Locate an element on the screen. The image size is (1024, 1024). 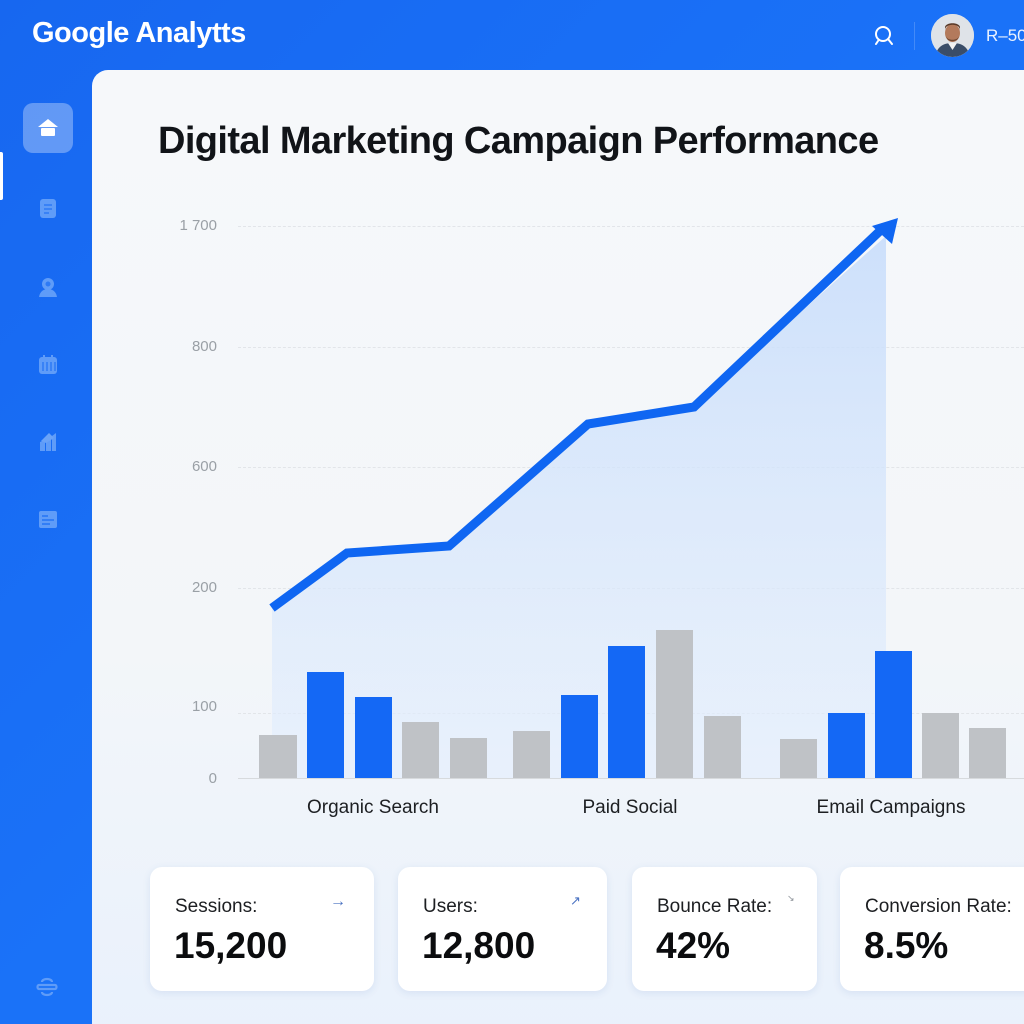
sidebar-item-conversions is located at coordinates (48, 519).